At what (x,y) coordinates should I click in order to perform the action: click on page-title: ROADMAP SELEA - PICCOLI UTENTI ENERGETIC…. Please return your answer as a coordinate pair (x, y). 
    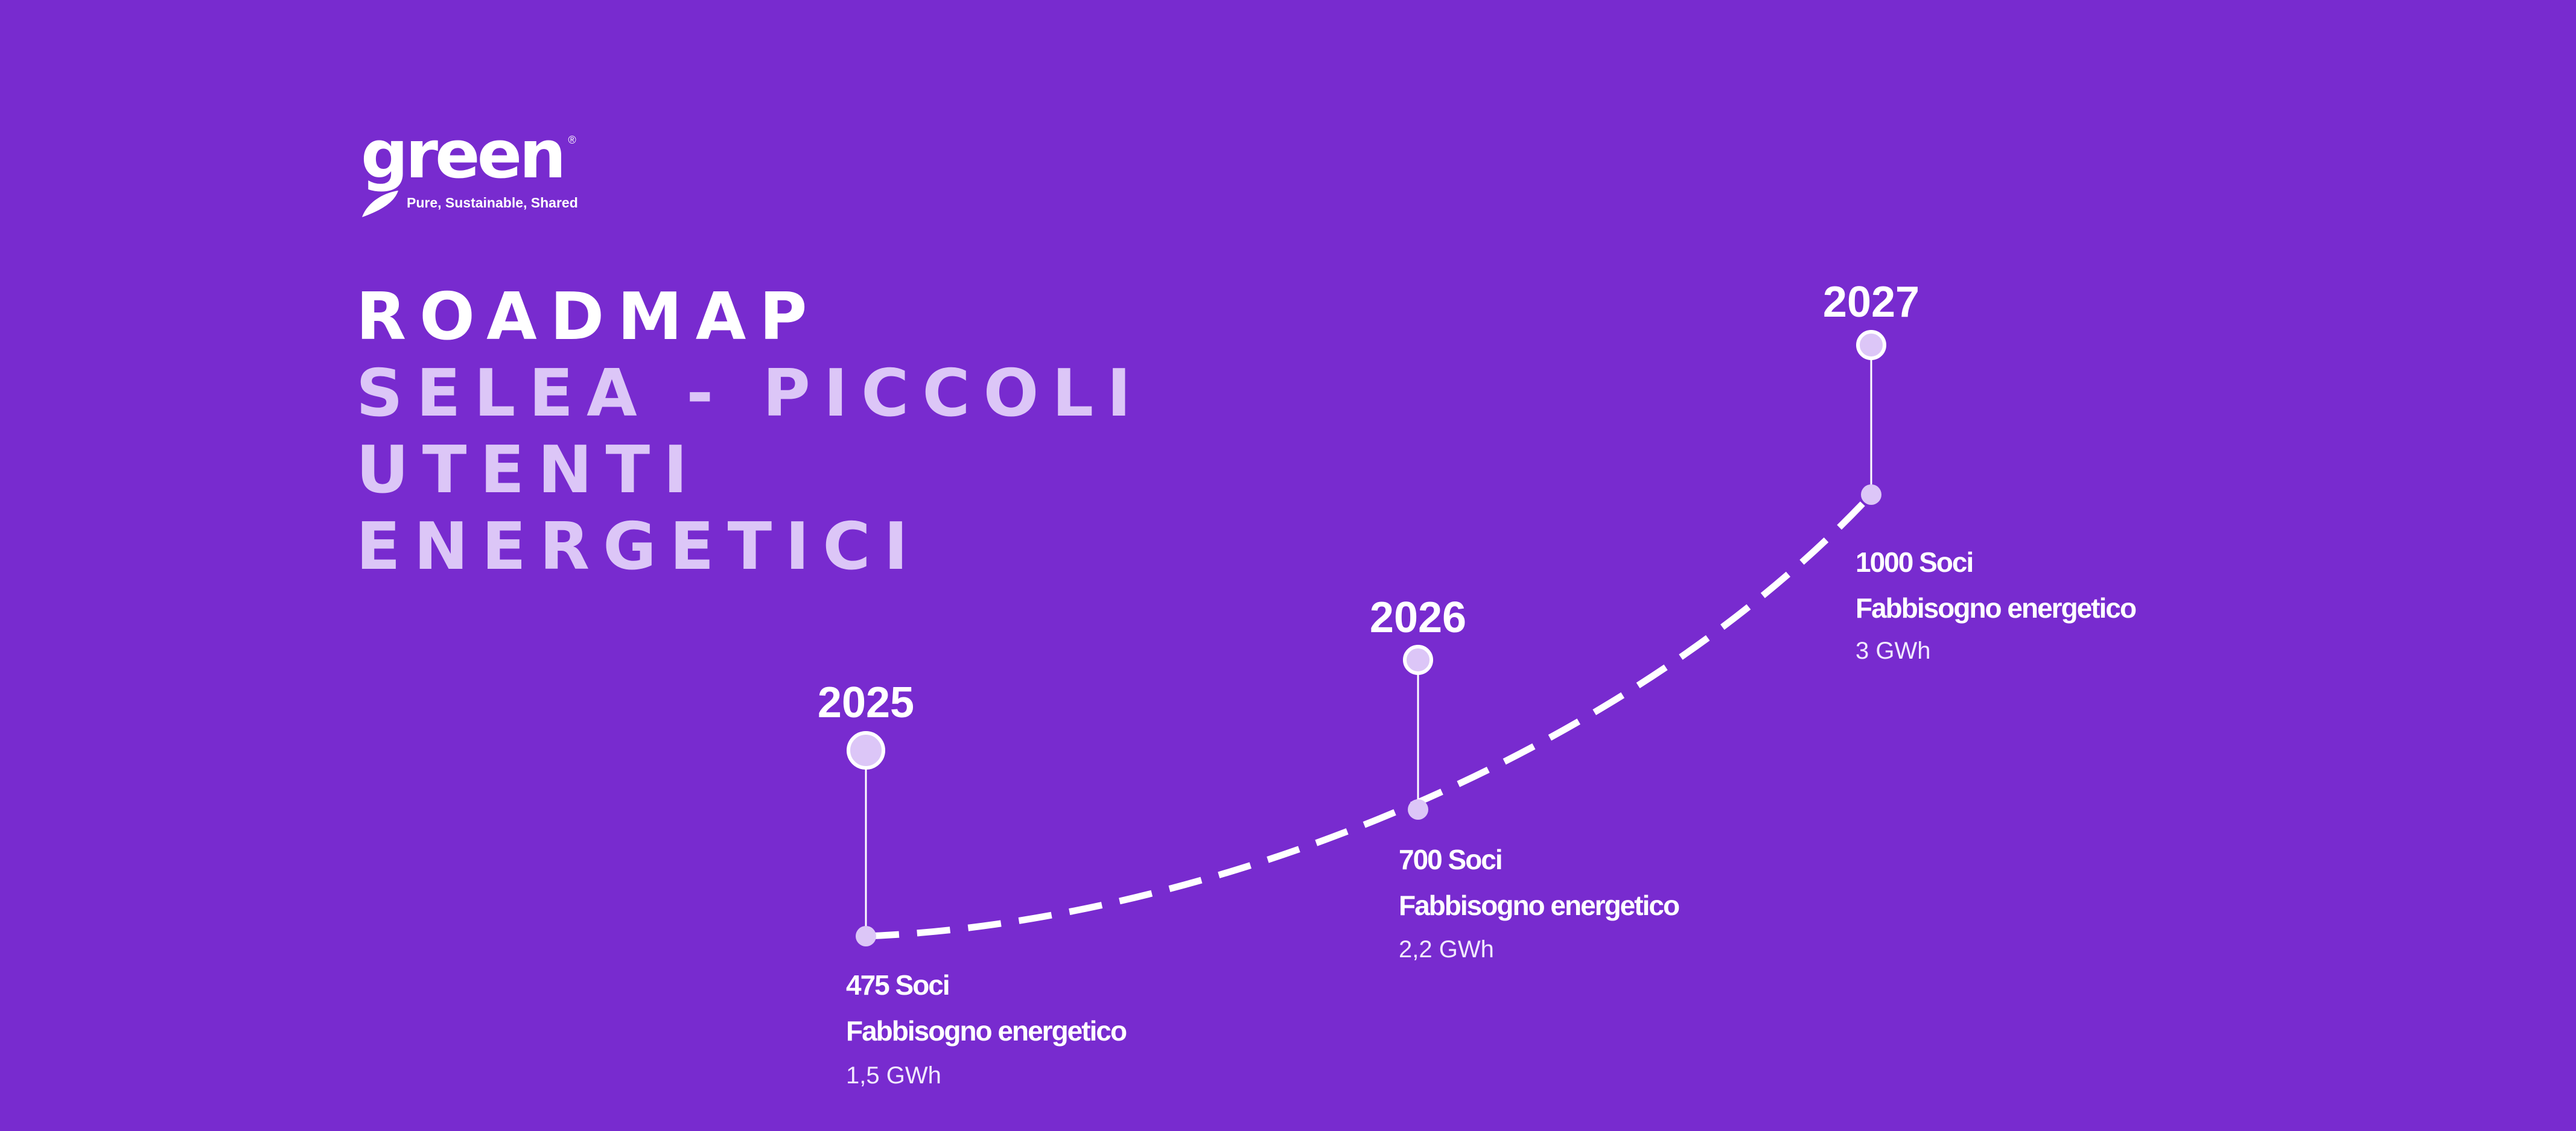
    Looking at the image, I should click on (750, 432).